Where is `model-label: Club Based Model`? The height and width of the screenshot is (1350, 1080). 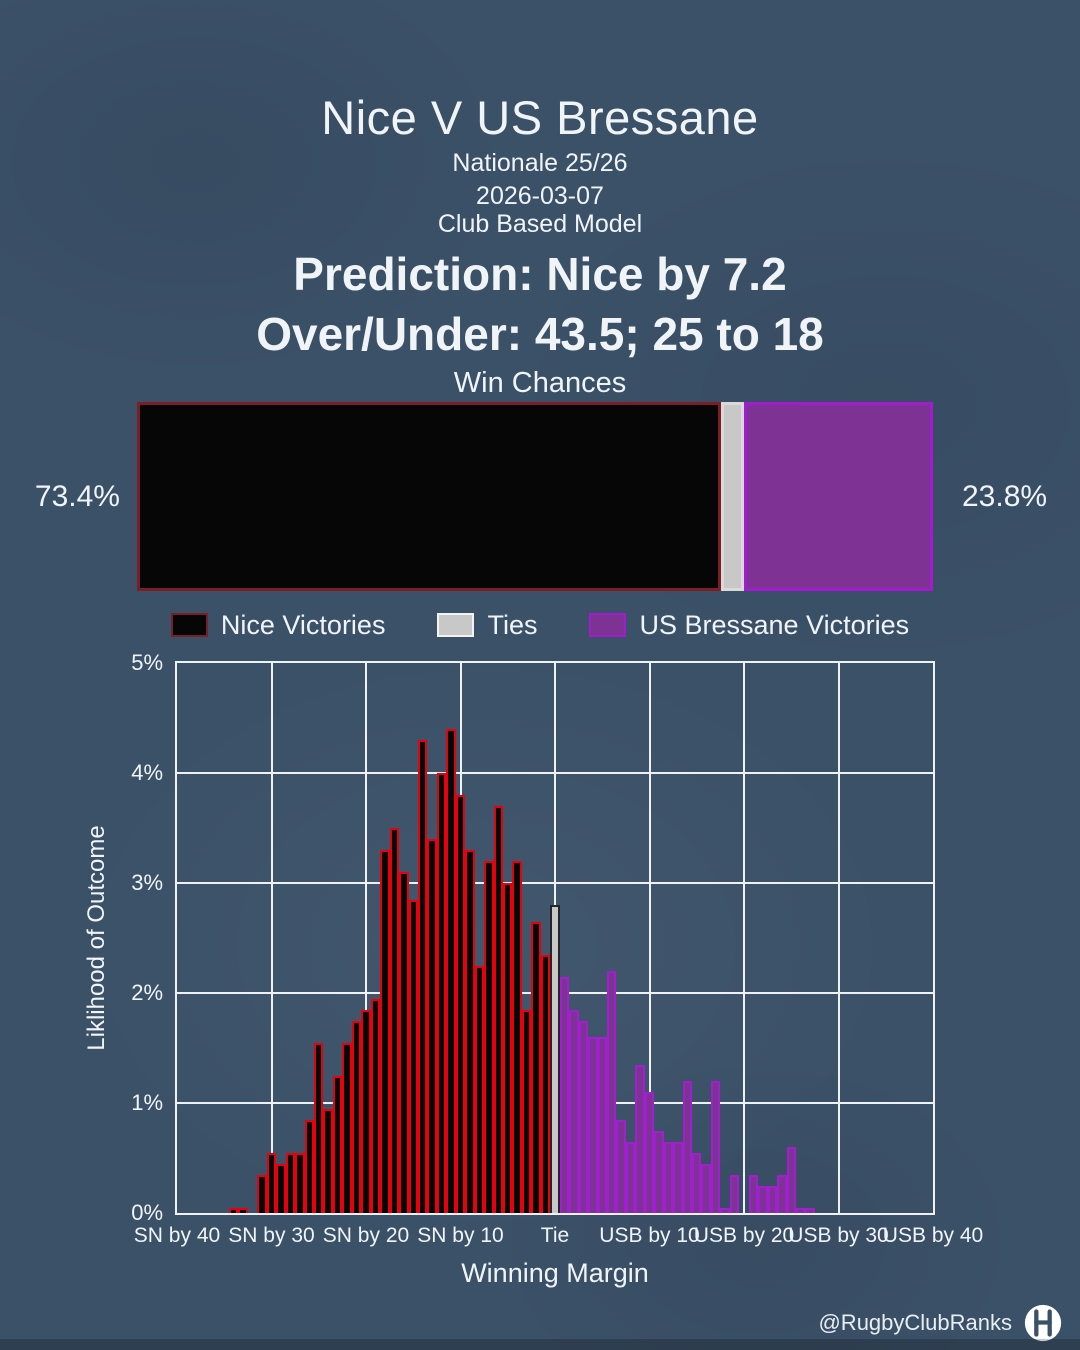 model-label: Club Based Model is located at coordinates (540, 224).